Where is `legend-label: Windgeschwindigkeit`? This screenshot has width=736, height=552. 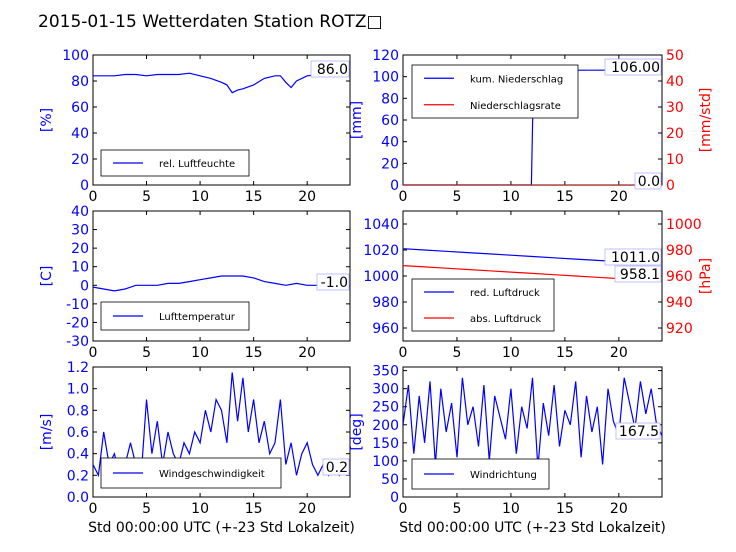 legend-label: Windgeschwindigkeit is located at coordinates (212, 474).